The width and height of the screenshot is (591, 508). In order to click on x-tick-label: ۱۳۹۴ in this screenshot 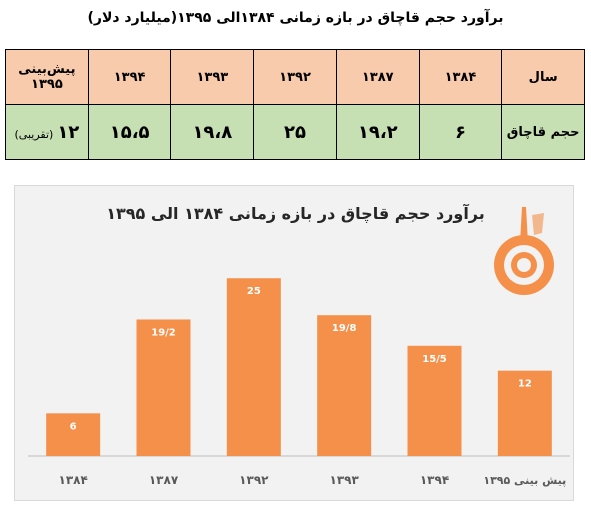, I will do `click(434, 480)`.